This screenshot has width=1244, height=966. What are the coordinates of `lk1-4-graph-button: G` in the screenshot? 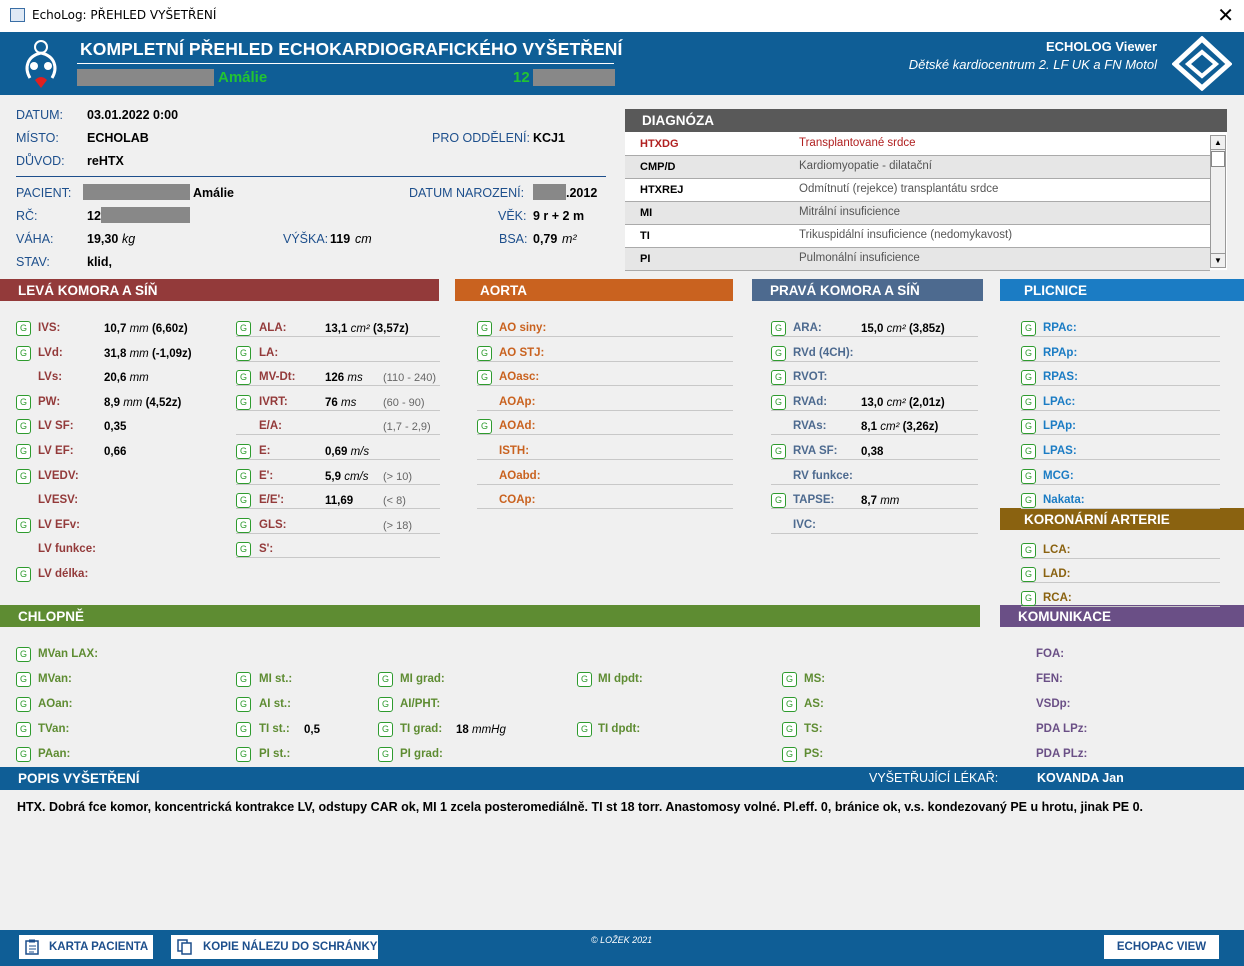 It's located at (23, 426).